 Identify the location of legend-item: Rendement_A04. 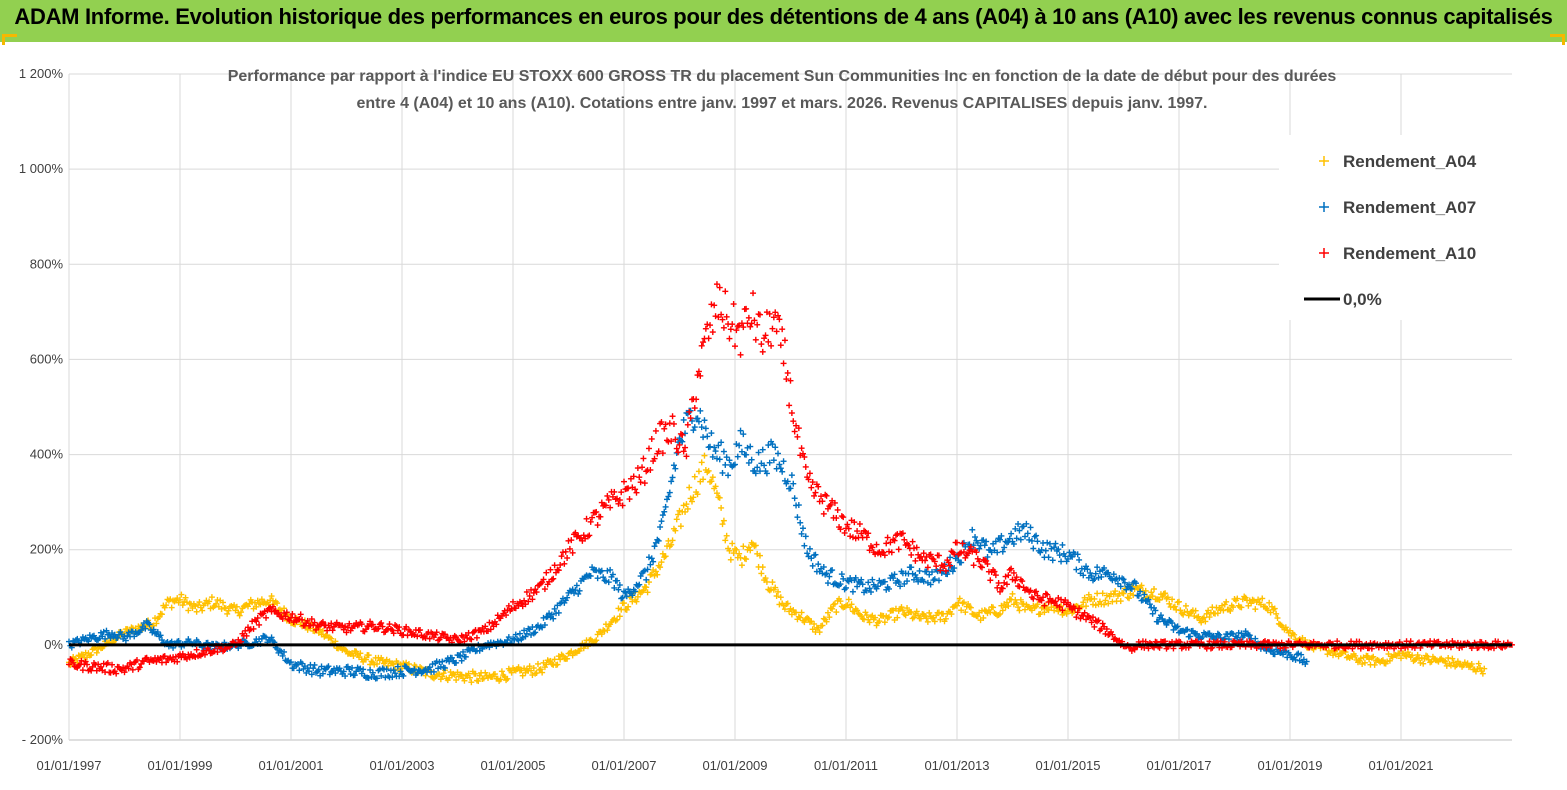
(1398, 161).